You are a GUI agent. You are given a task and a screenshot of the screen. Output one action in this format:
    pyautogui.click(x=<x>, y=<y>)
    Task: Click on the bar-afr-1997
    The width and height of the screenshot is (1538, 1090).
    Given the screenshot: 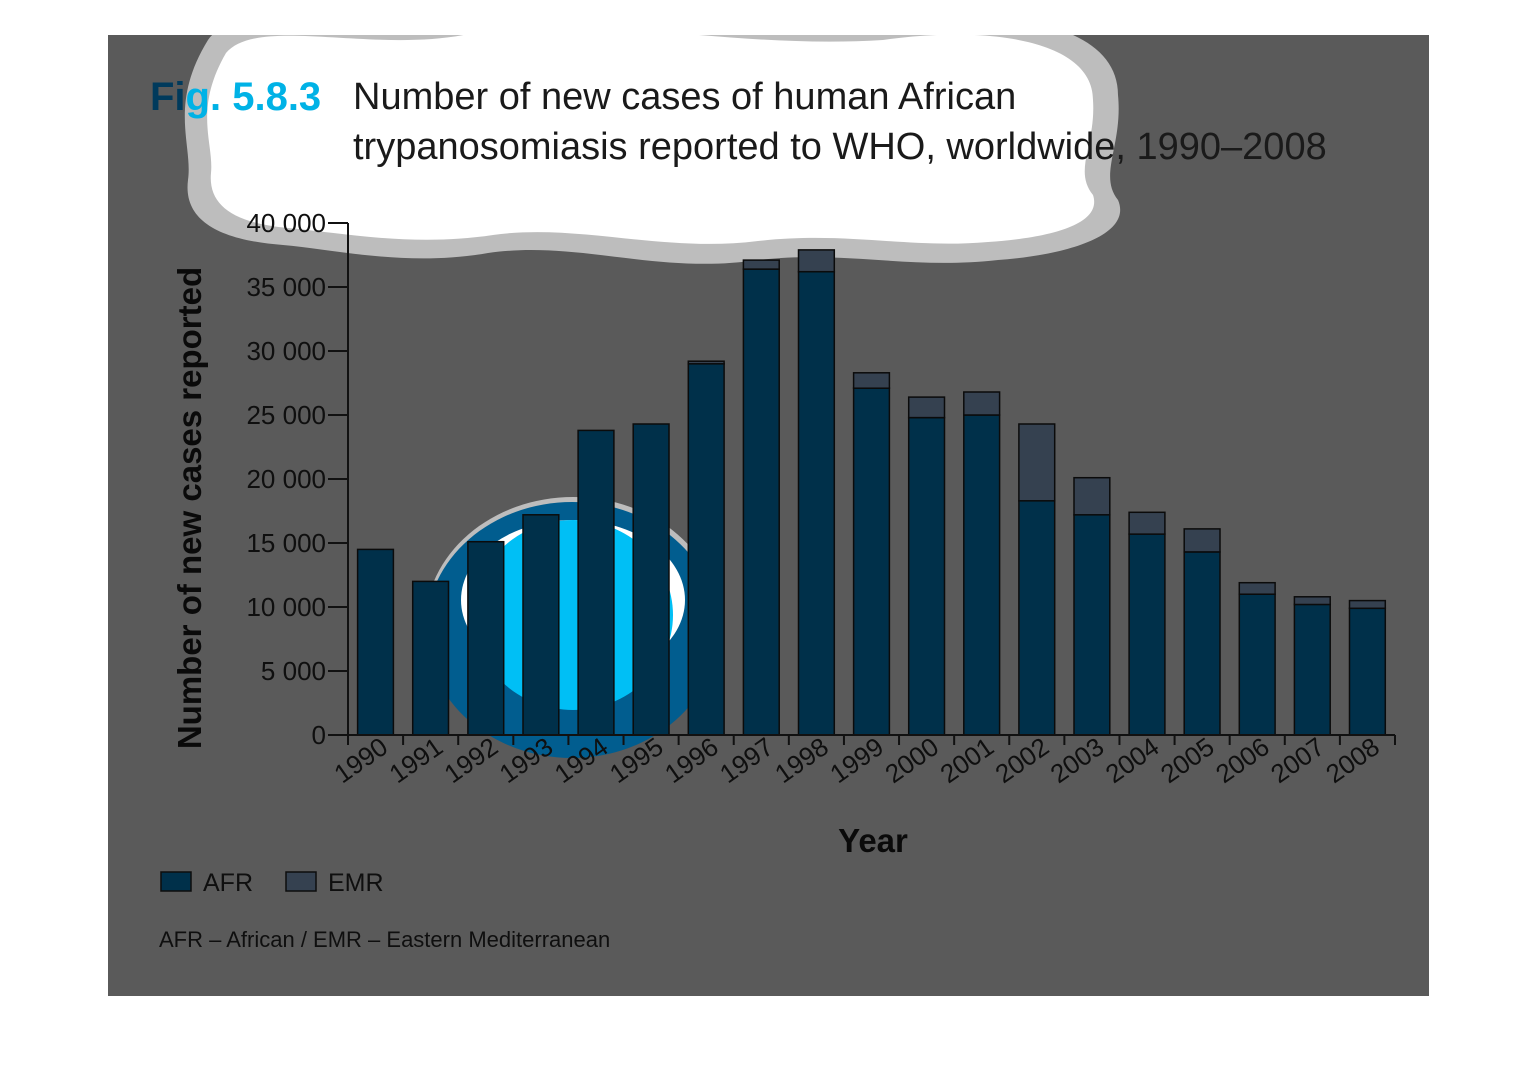 What is the action you would take?
    pyautogui.click(x=761, y=502)
    